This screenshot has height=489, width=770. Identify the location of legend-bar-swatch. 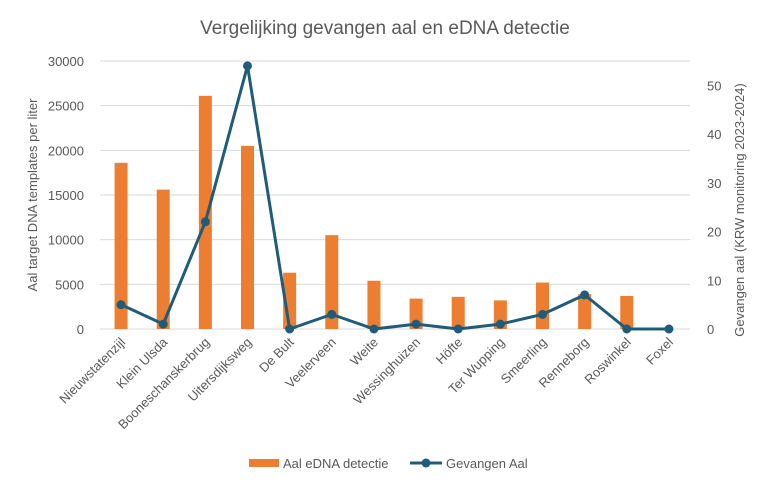
(264, 463).